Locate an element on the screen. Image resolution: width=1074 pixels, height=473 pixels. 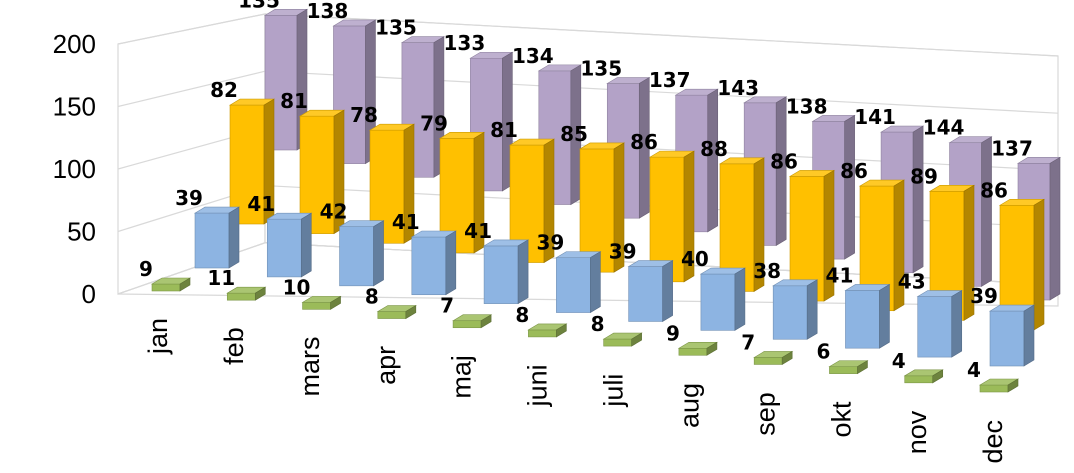
data-label: 141 is located at coordinates (875, 117).